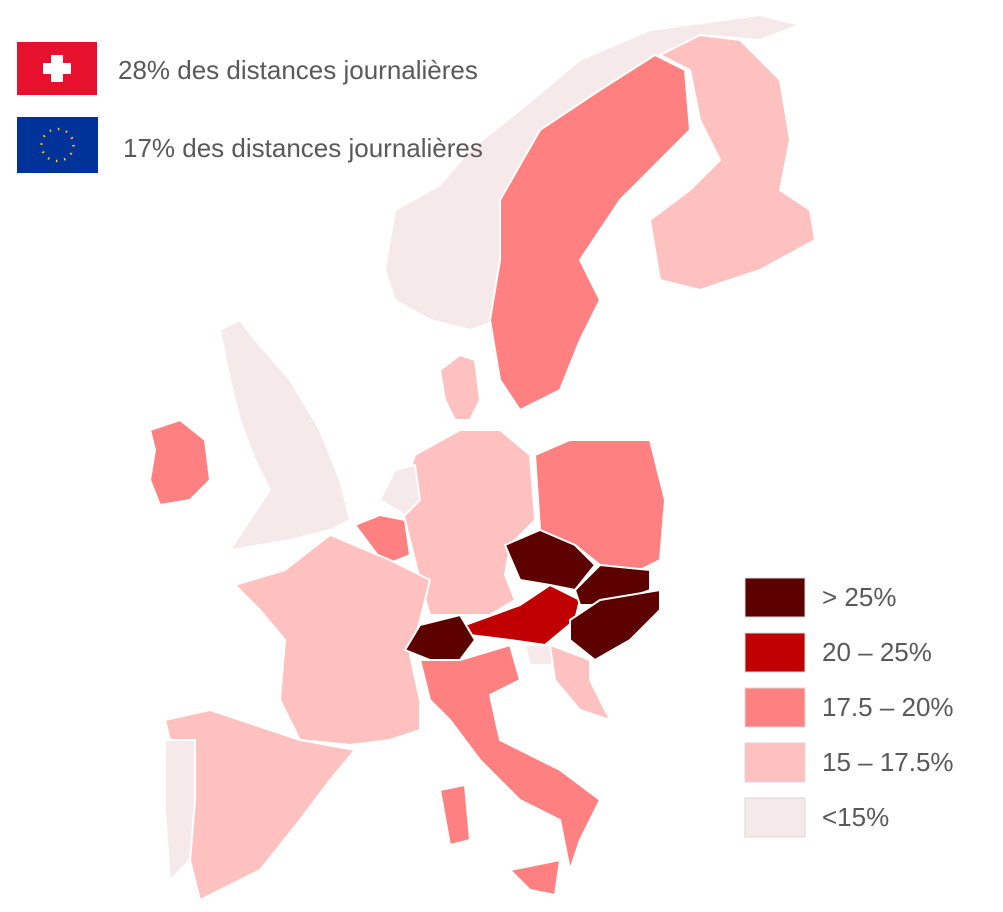  Describe the element at coordinates (888, 707) in the screenshot. I see `legend-label: 17.5 – 20%` at that location.